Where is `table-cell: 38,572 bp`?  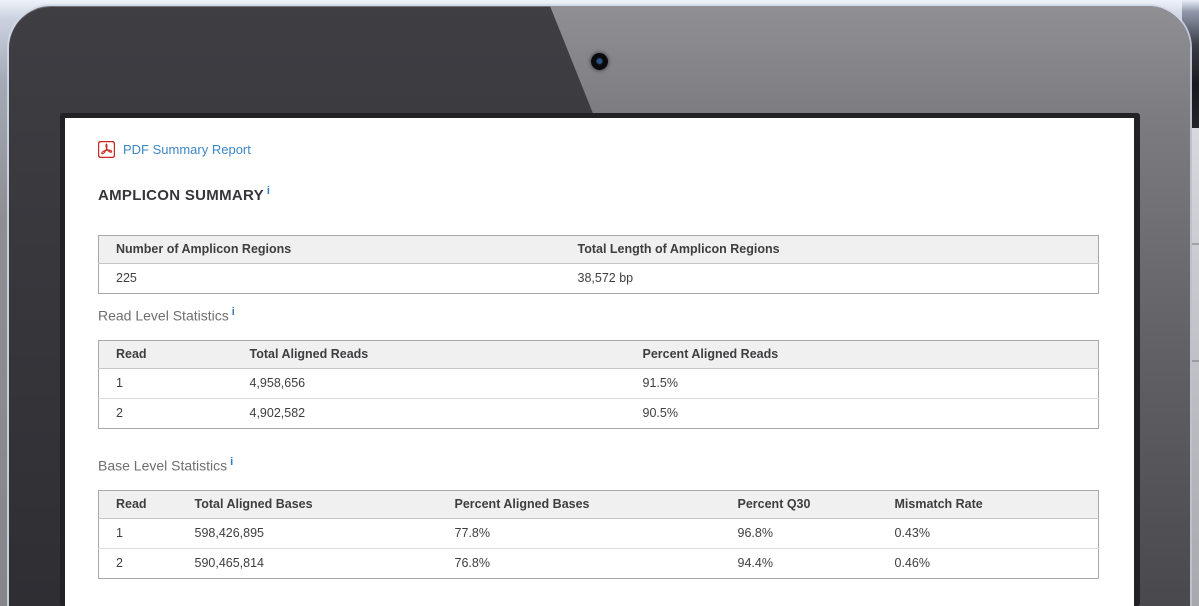
table-cell: 38,572 bp is located at coordinates (829, 278).